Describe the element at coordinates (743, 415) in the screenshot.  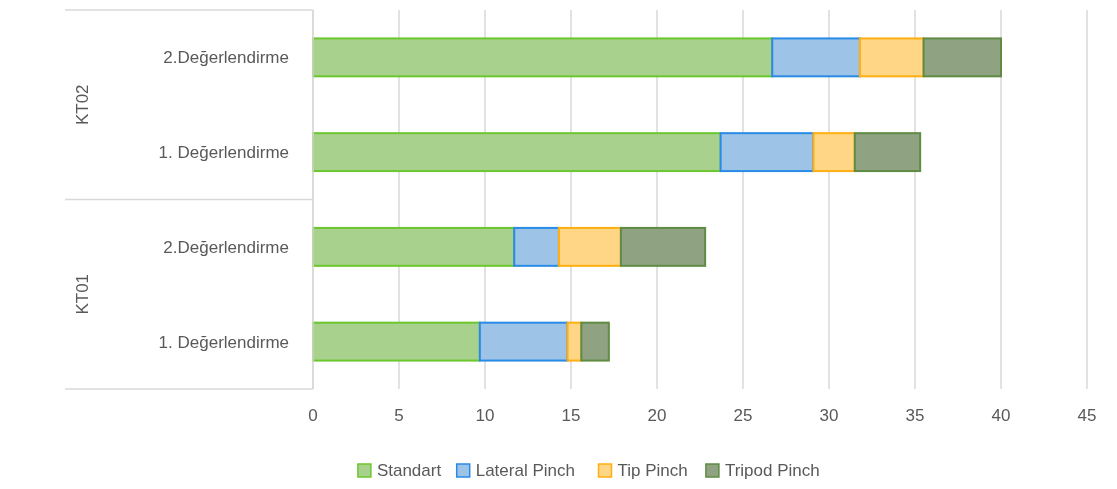
I see `x-tick-label: 25` at that location.